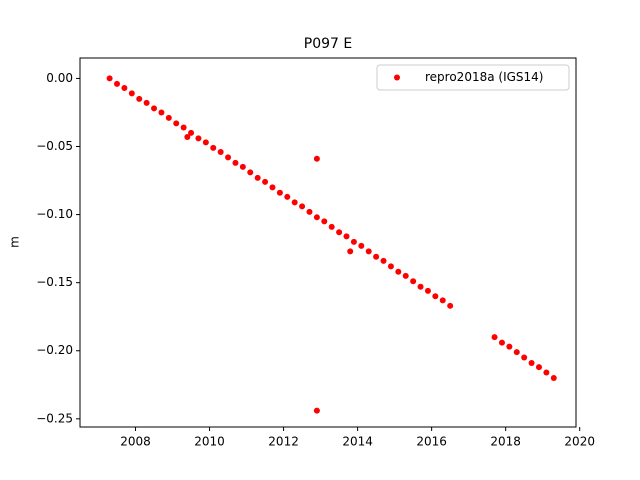 The height and width of the screenshot is (480, 640). I want to click on x-tick-label: 2016, so click(431, 442).